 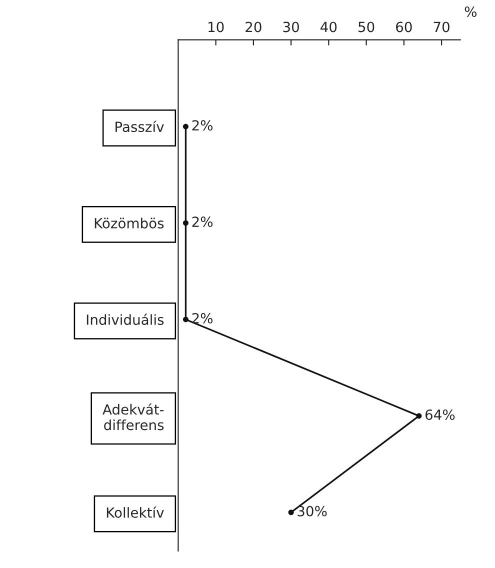 I want to click on y-tick-label: Individuális, so click(x=125, y=319).